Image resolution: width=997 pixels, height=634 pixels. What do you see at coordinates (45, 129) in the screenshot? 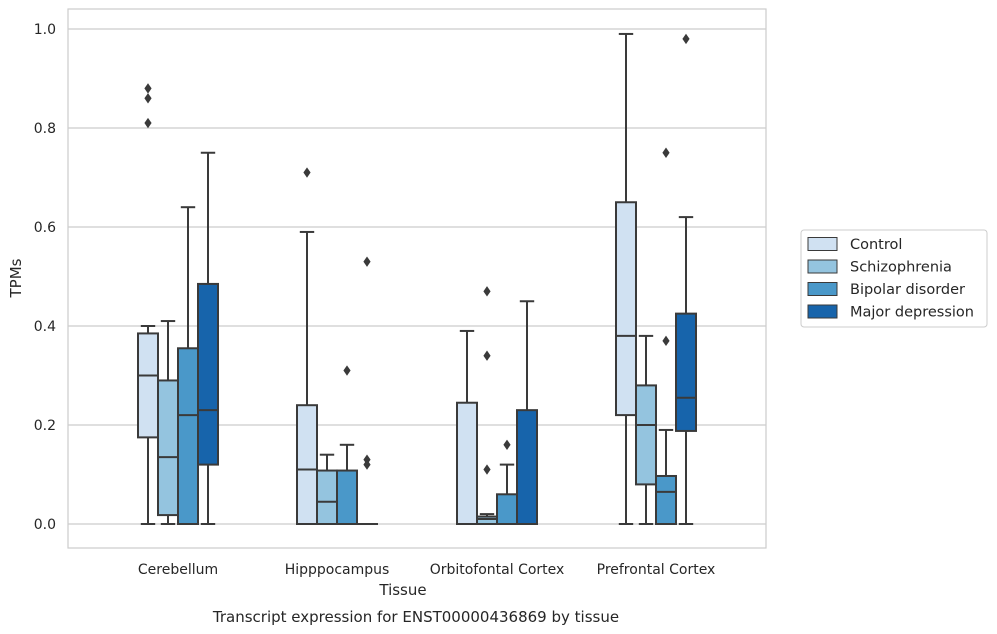
I see `y-tick-label: 0.8` at bounding box center [45, 129].